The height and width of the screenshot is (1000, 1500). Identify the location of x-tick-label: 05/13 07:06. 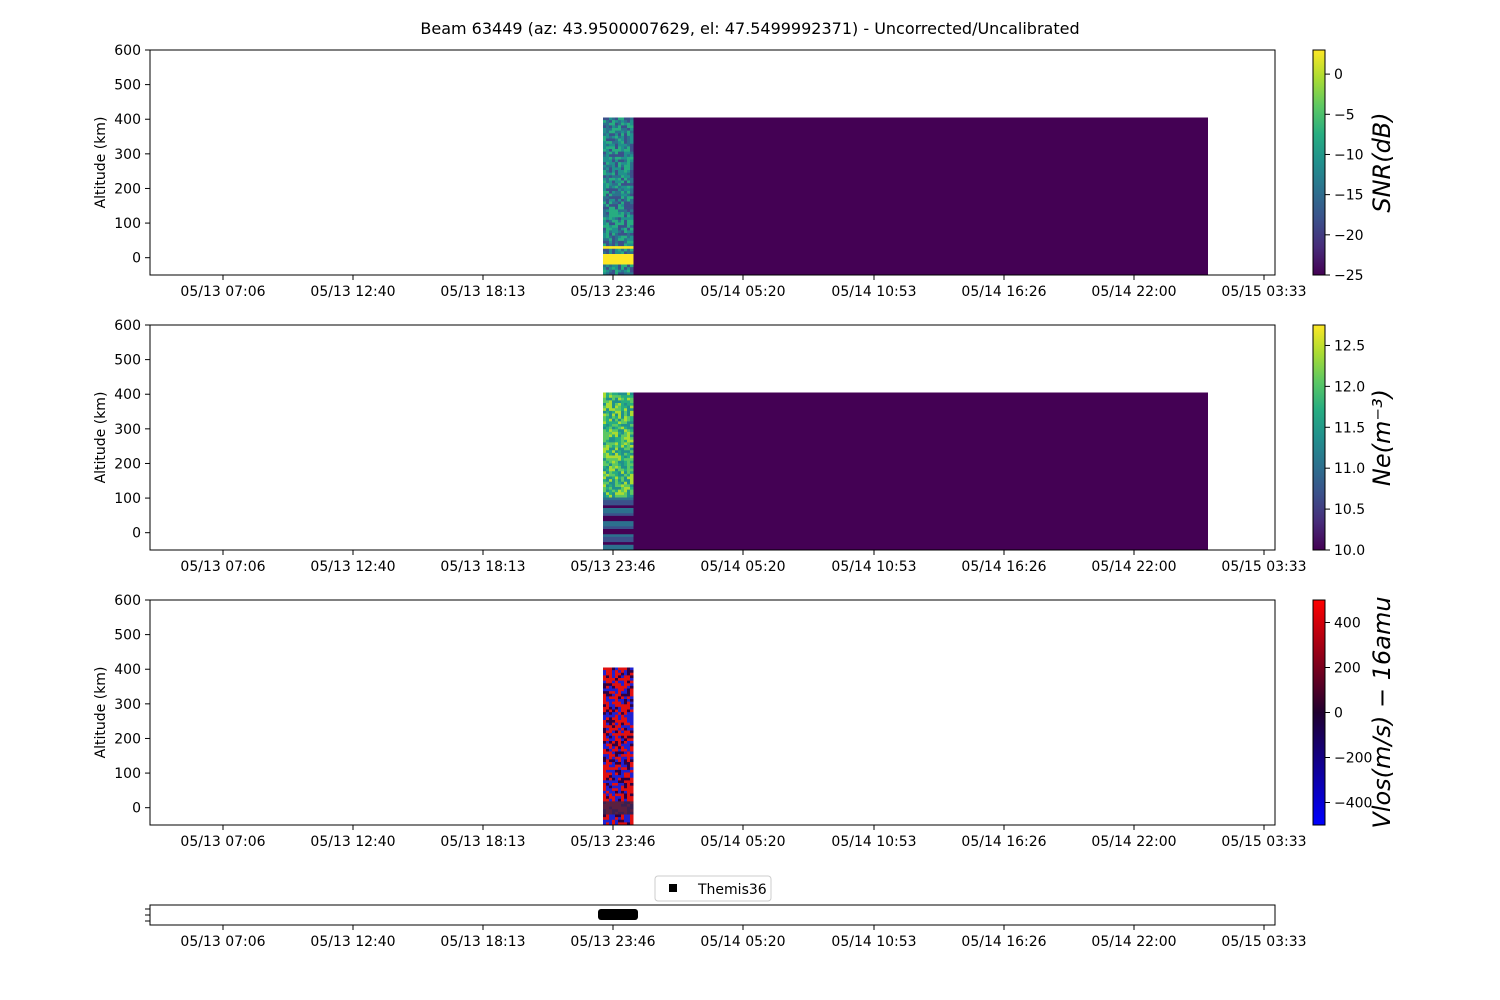
(222, 567).